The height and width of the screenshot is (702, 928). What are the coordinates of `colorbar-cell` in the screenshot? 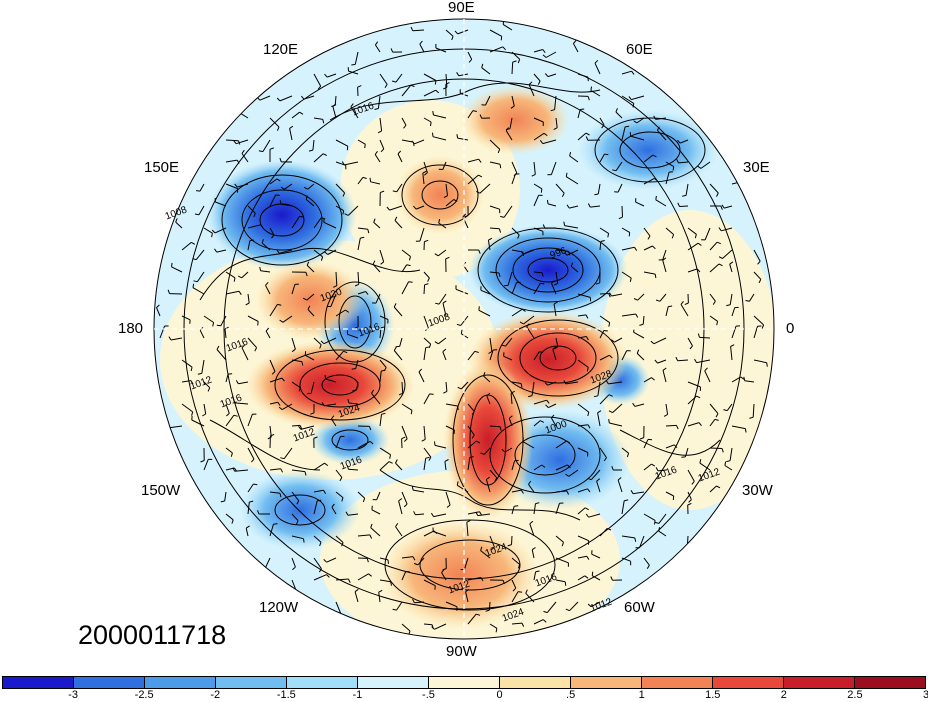 It's located at (535, 682).